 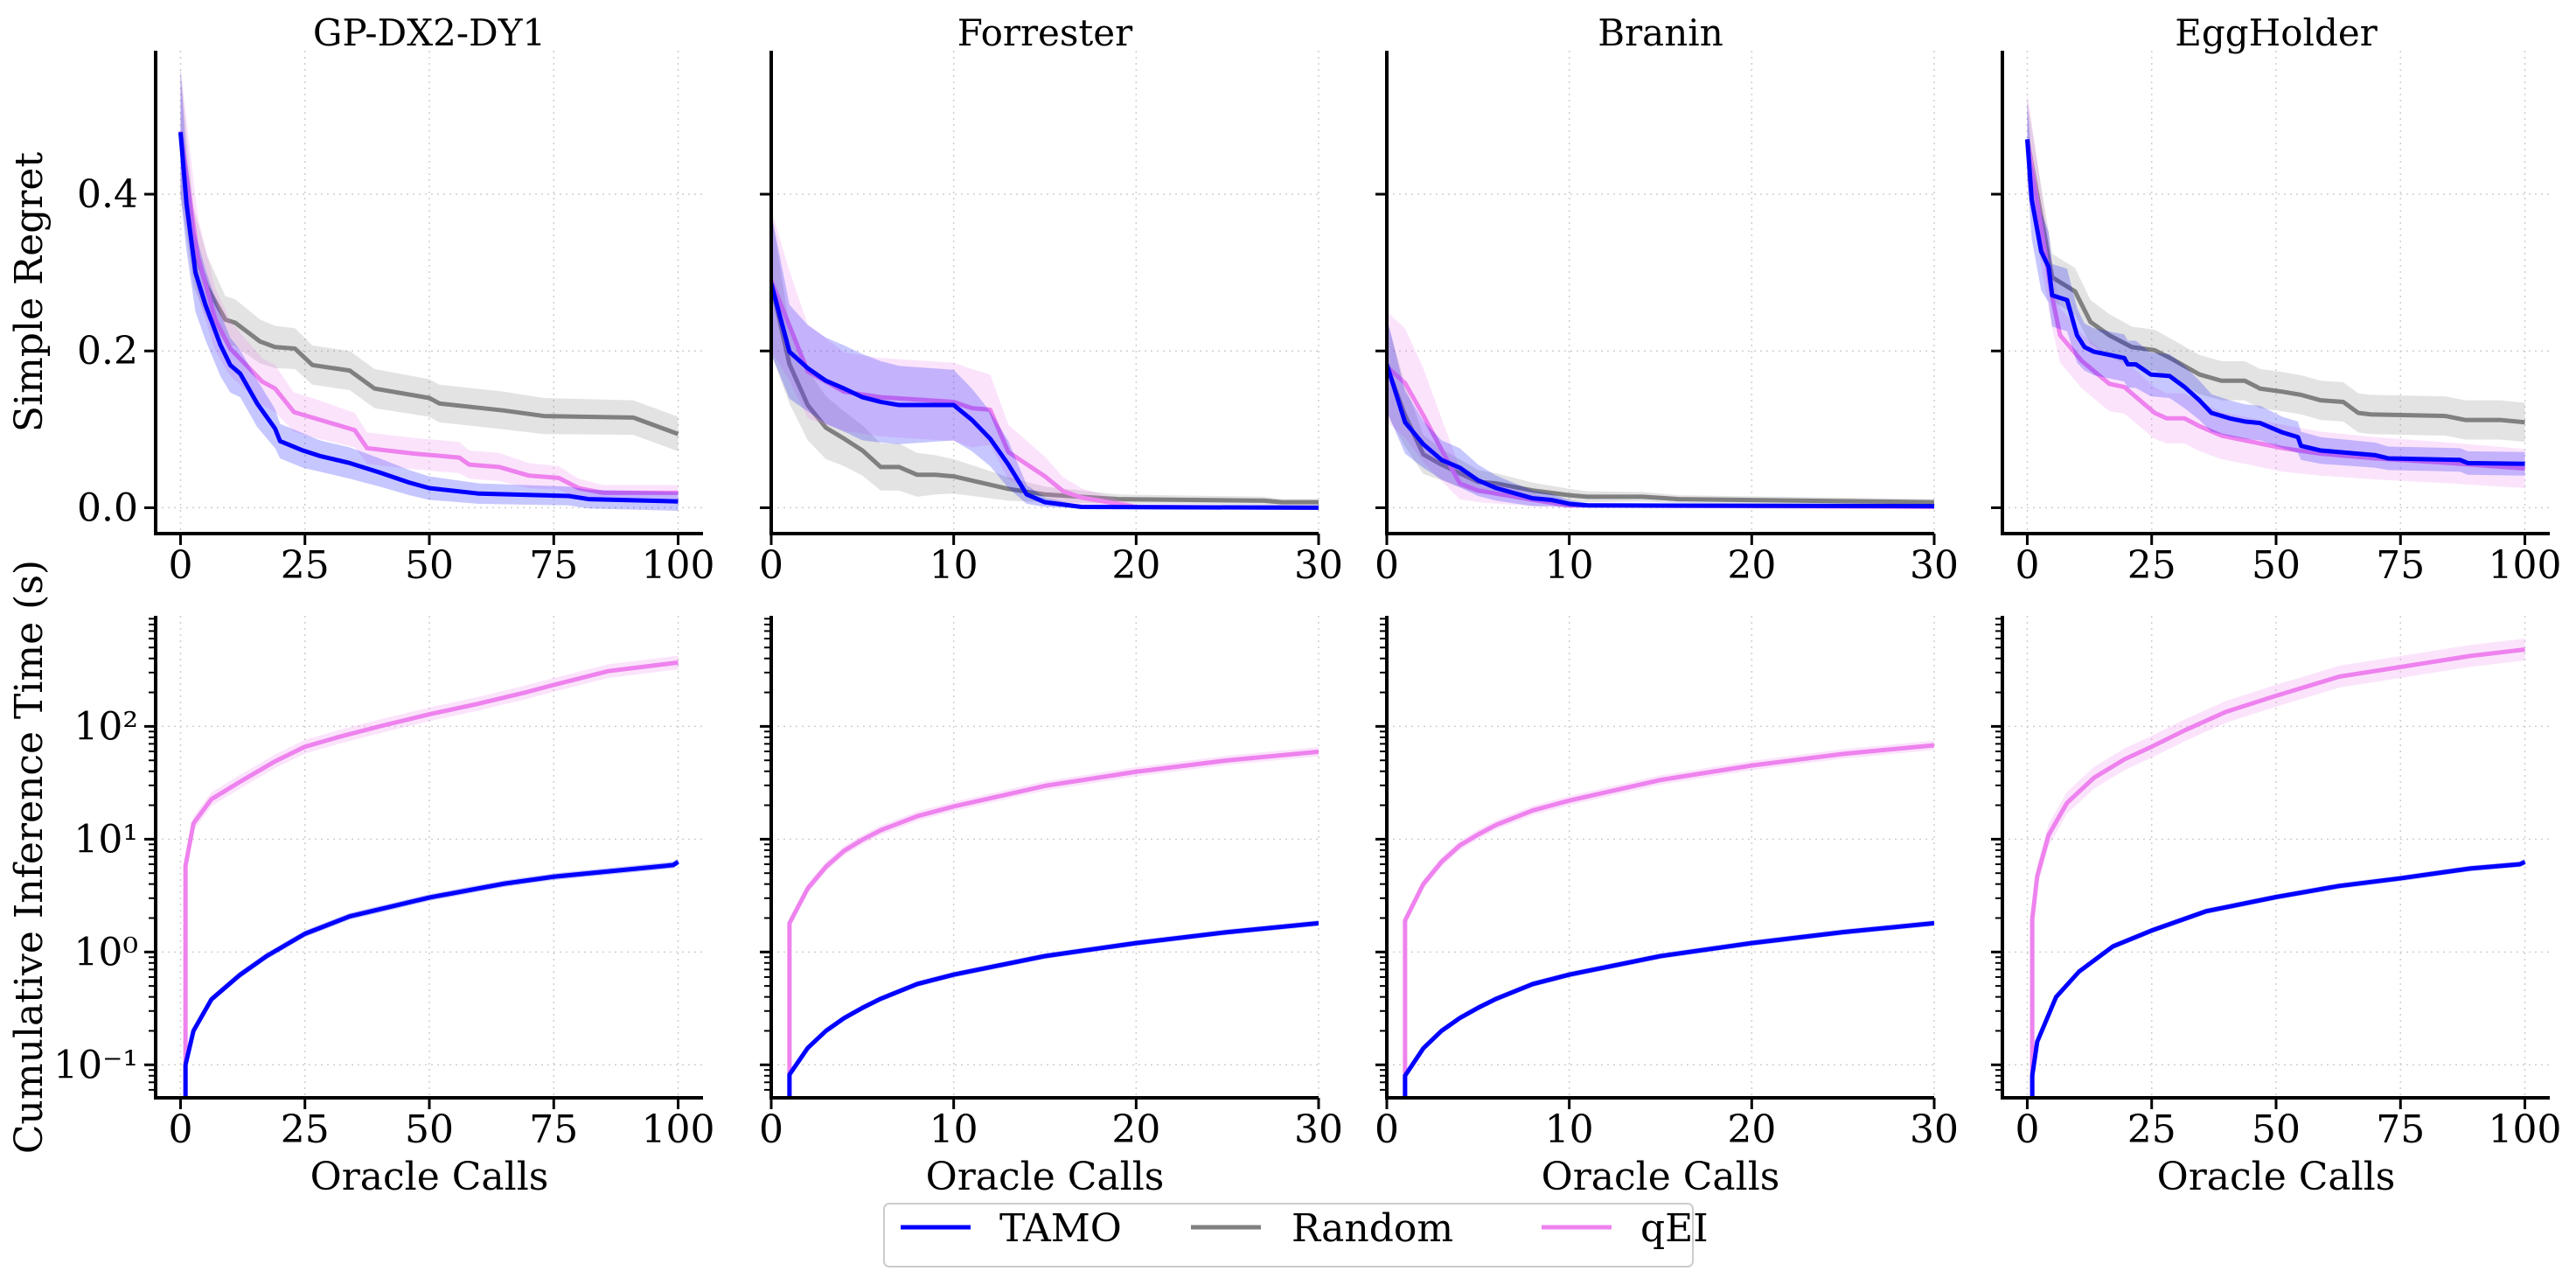 What do you see at coordinates (1660, 32) in the screenshot?
I see `subplot-title: Branin` at bounding box center [1660, 32].